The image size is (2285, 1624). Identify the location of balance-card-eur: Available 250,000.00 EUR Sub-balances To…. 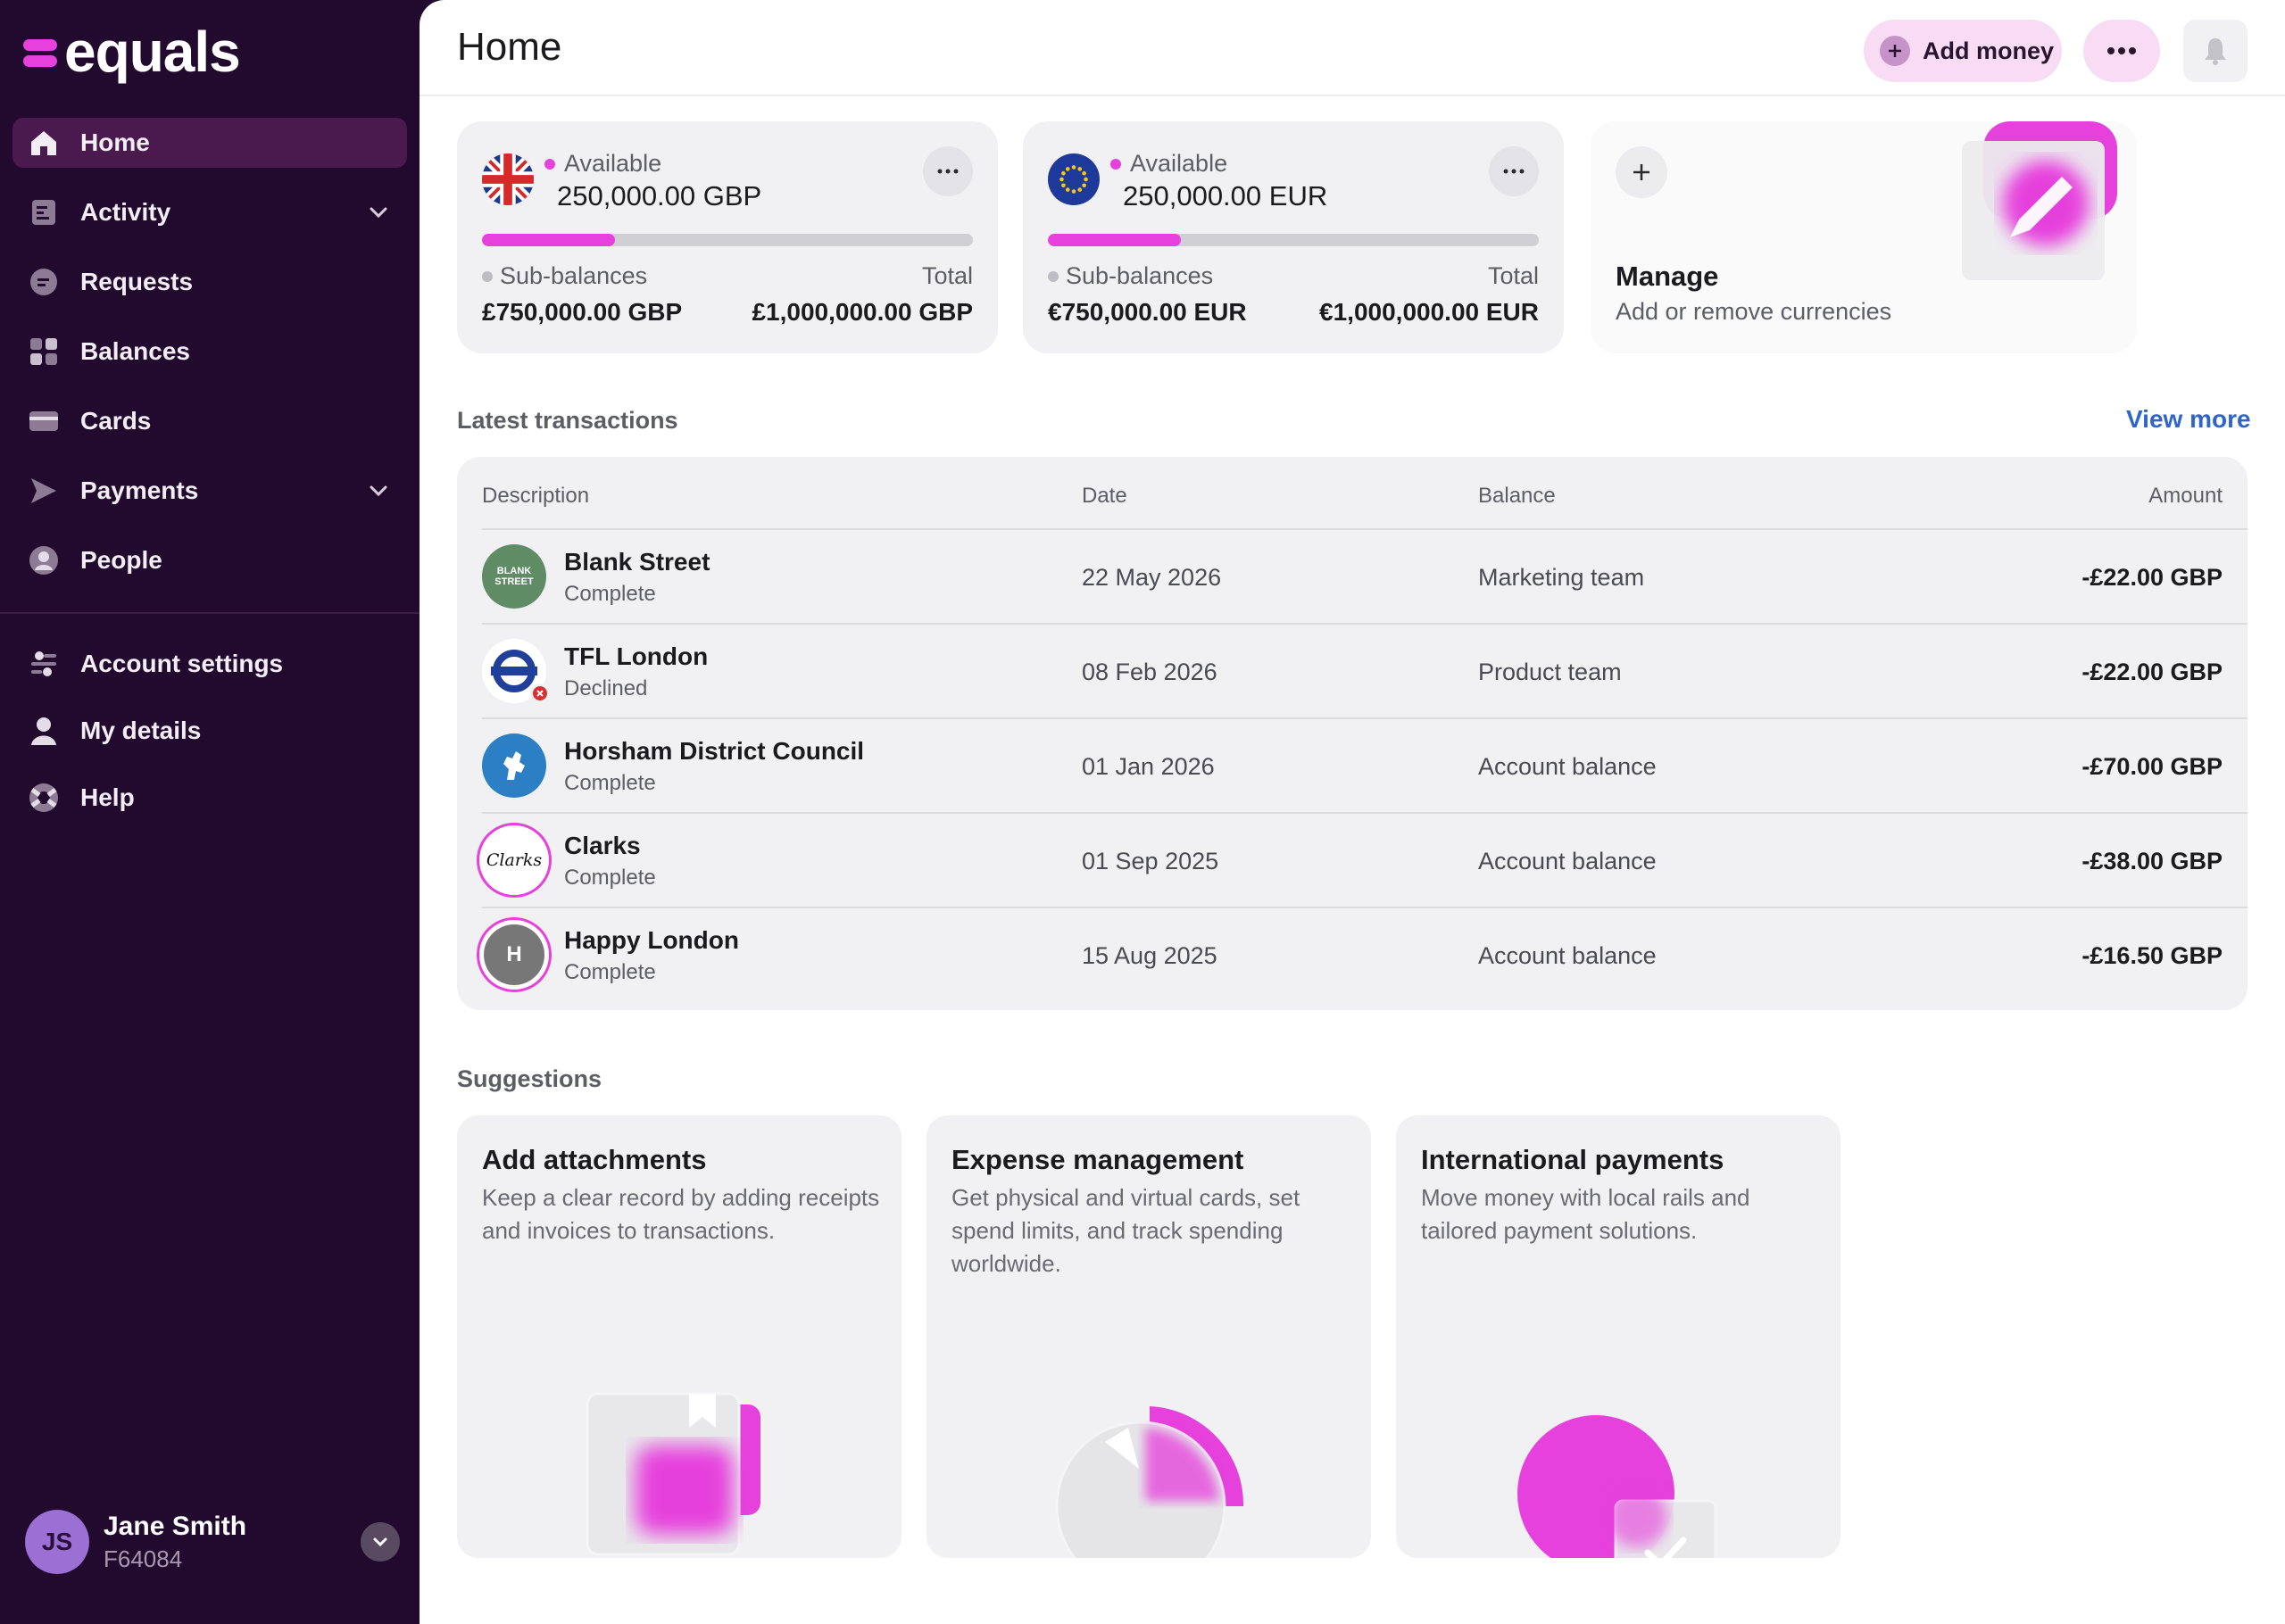
(1293, 237).